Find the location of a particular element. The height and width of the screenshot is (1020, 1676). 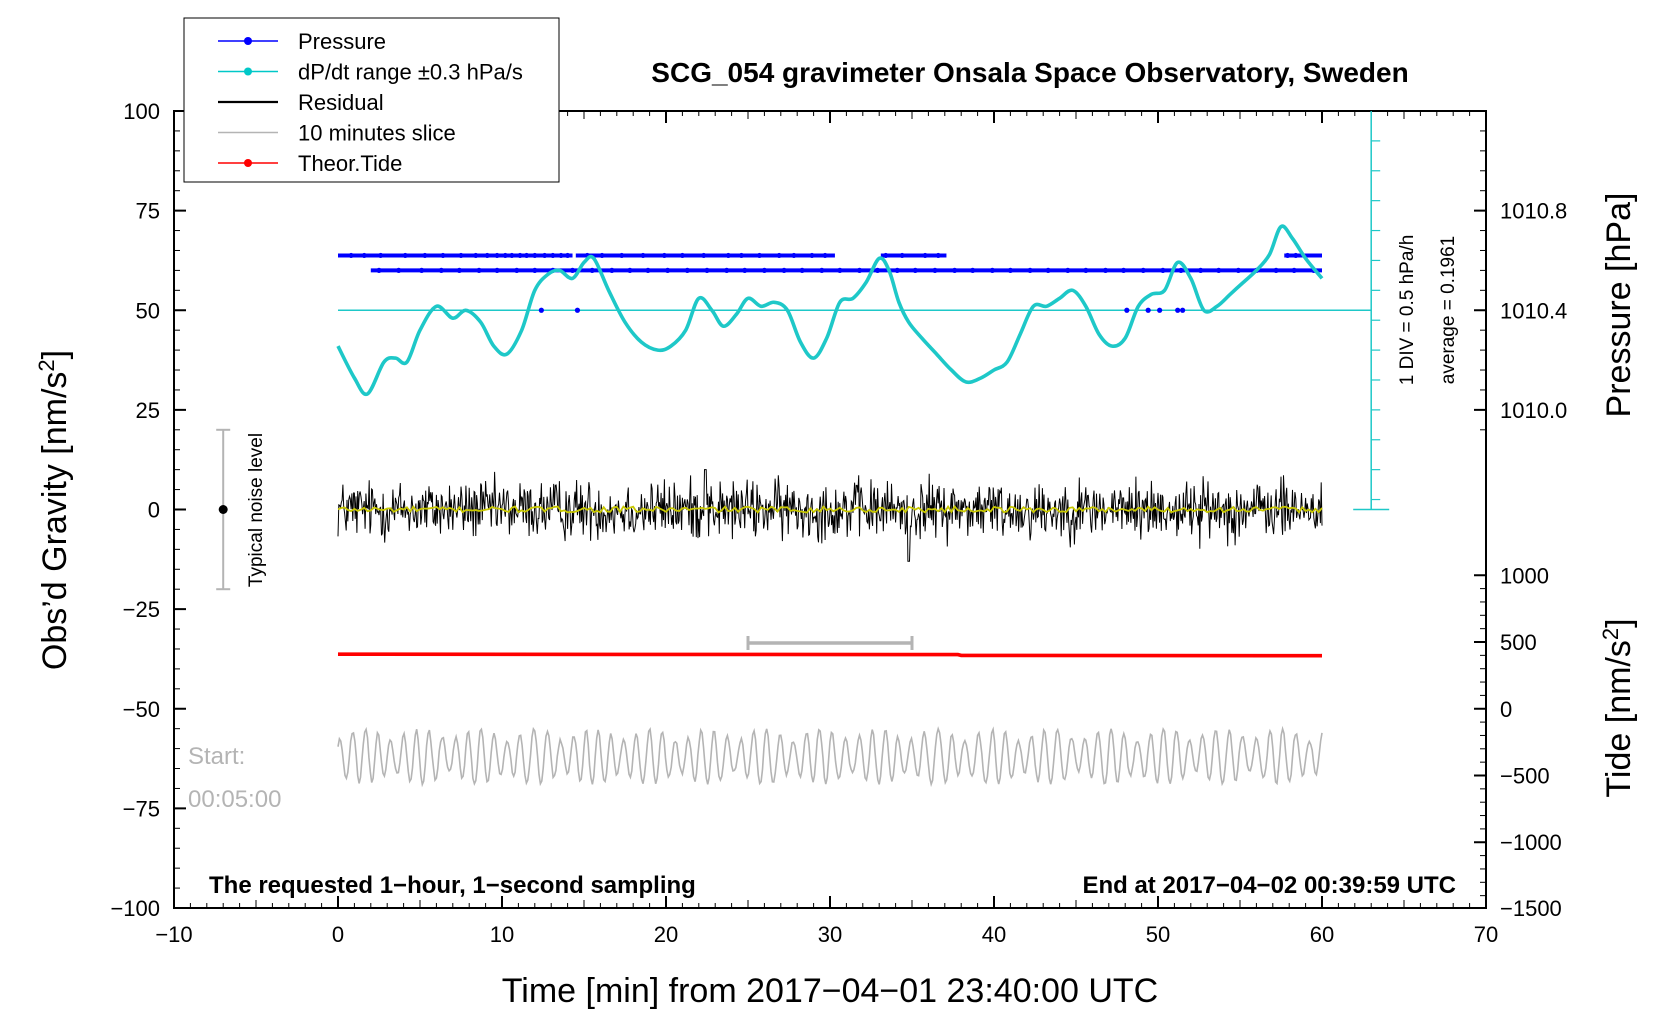

x-tick-label: 60 is located at coordinates (1322, 934).